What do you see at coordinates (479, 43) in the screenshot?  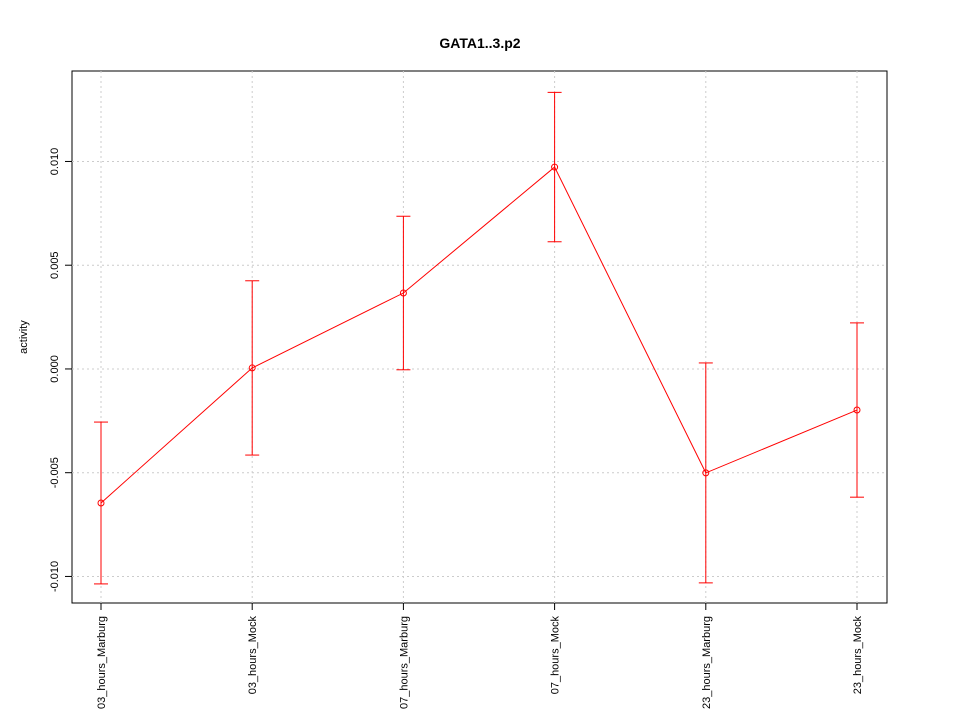 I see `chart-title: GATA1..3.p2` at bounding box center [479, 43].